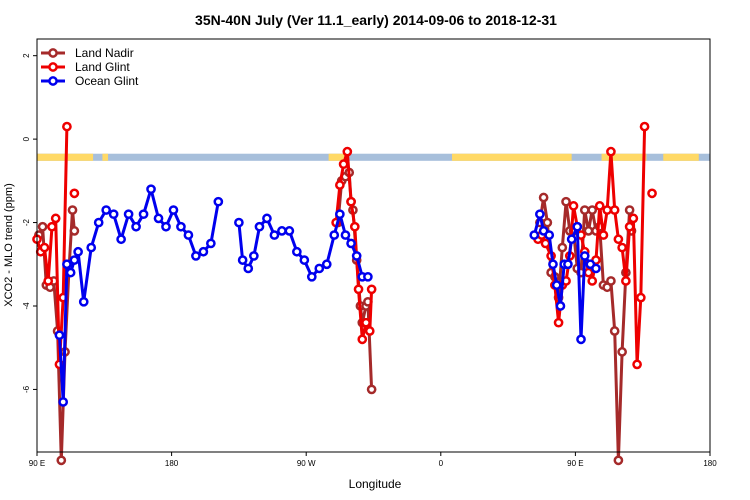 This screenshot has height=500, width=750. I want to click on legend-label-land-glint: Land Glint, so click(102, 67).